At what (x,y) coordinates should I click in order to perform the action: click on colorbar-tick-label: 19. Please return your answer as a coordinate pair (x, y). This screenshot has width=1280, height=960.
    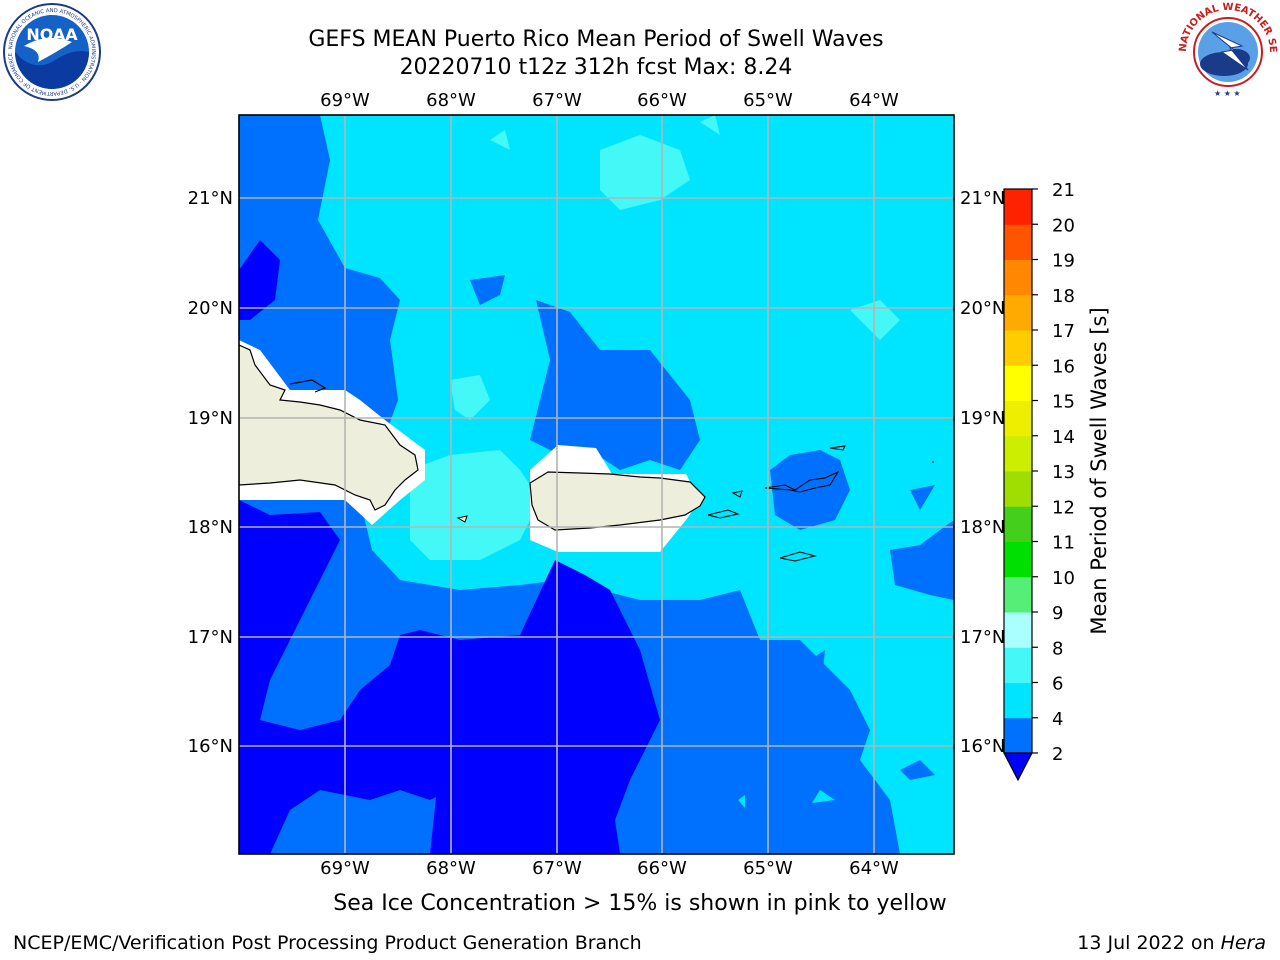
    Looking at the image, I should click on (1063, 261).